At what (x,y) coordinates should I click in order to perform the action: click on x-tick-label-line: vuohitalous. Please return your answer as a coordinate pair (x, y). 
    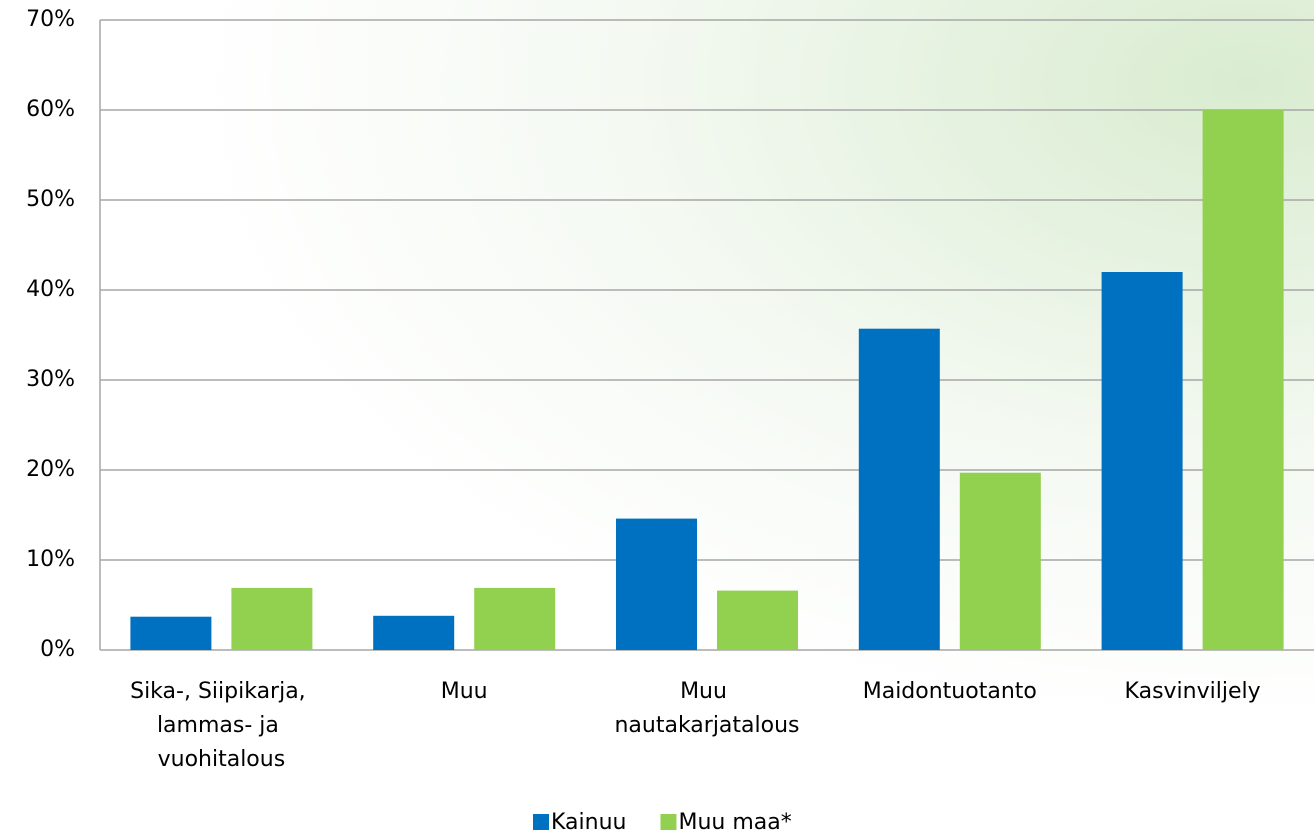
    Looking at the image, I should click on (222, 759).